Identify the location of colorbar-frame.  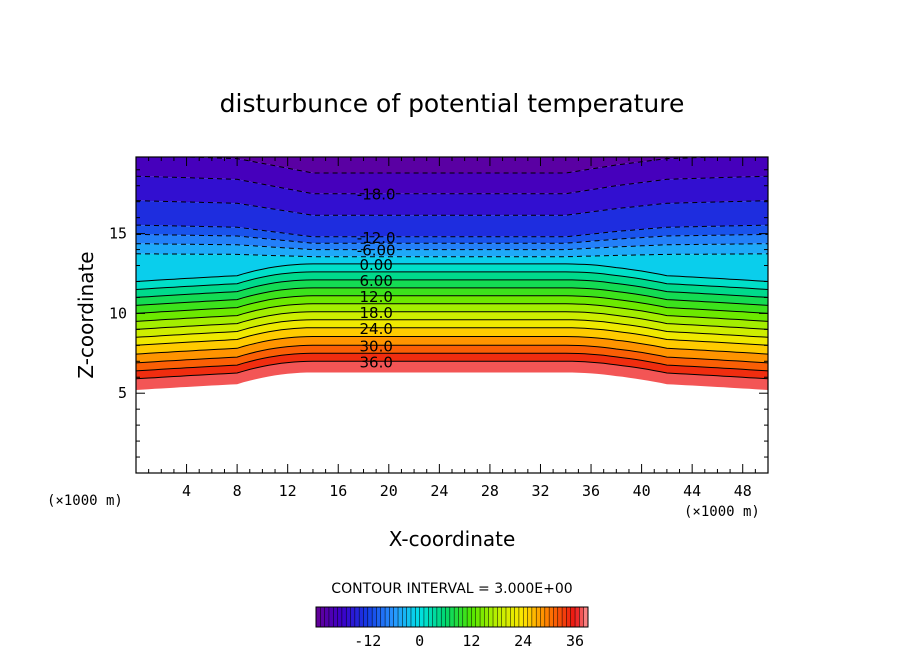
(452, 617).